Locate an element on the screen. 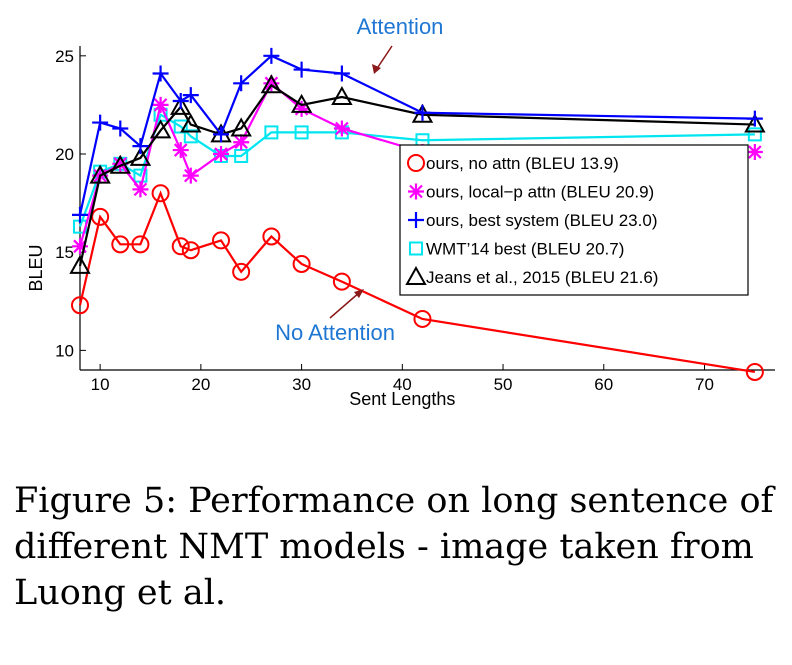 The width and height of the screenshot is (792, 665). y-tick-label: 25 is located at coordinates (64, 56).